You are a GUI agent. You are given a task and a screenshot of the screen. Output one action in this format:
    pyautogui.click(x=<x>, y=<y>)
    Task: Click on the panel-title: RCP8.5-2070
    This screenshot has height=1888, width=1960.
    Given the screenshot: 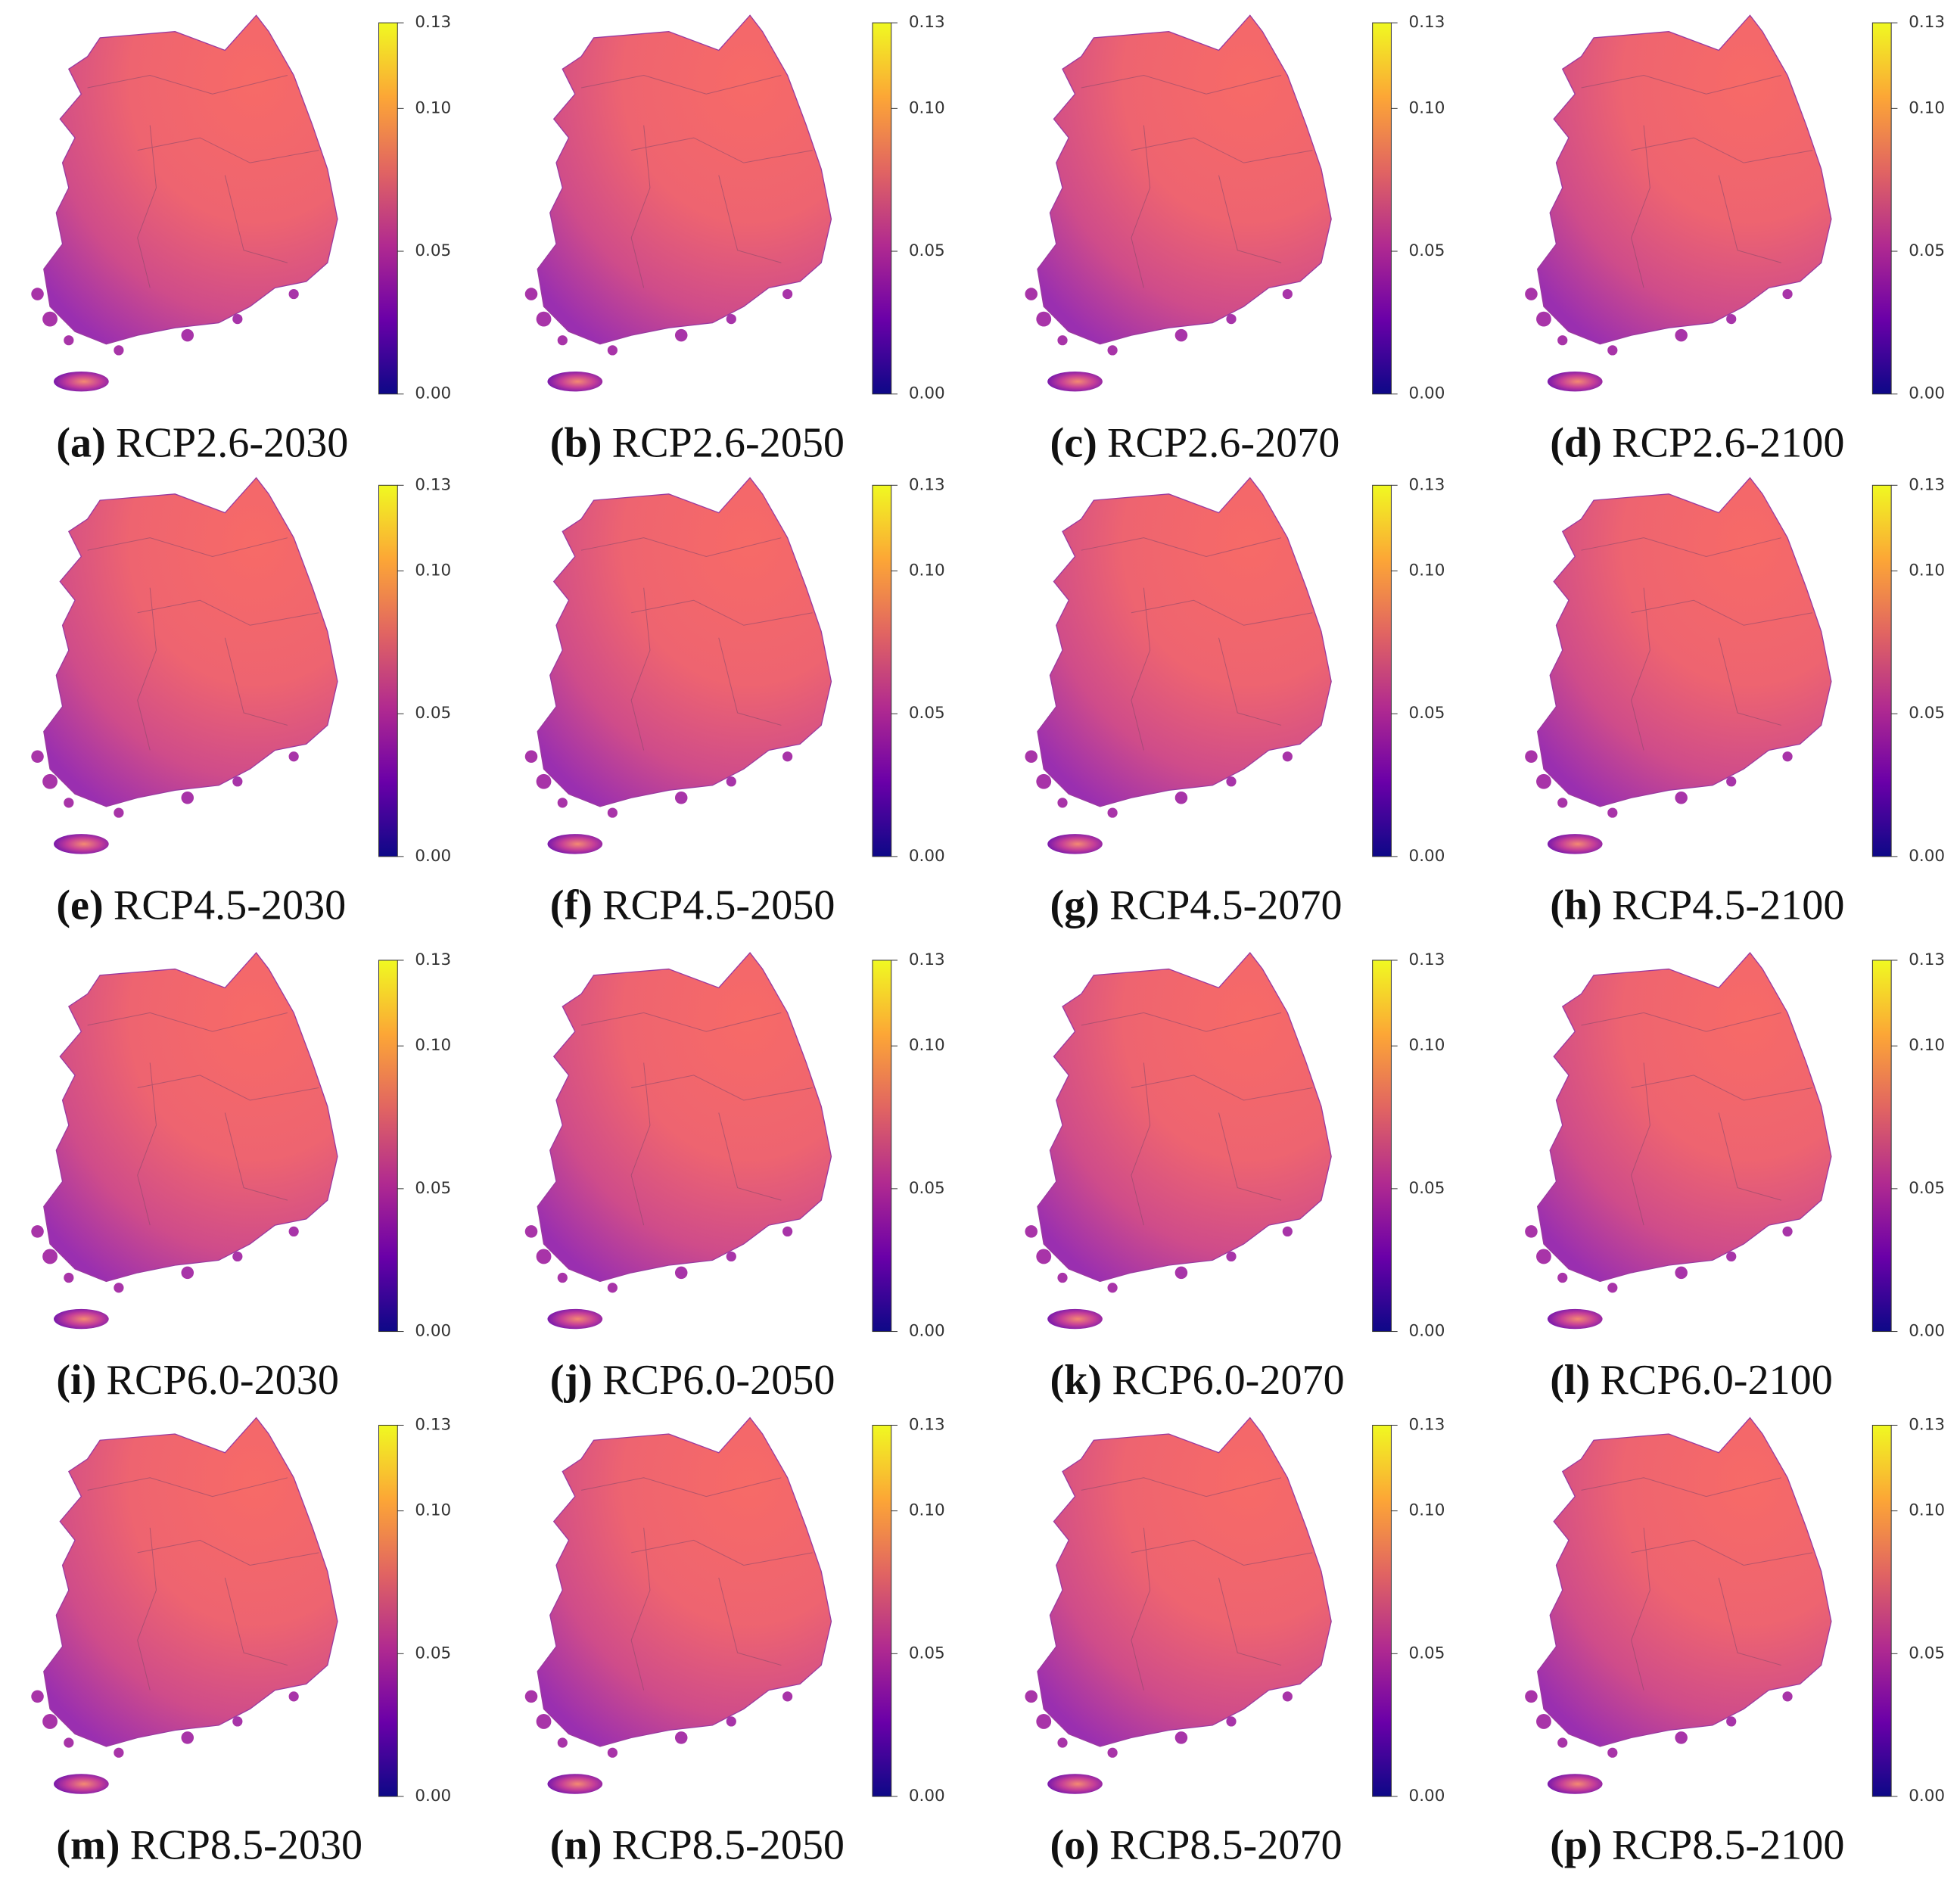 What is the action you would take?
    pyautogui.click(x=1225, y=1845)
    